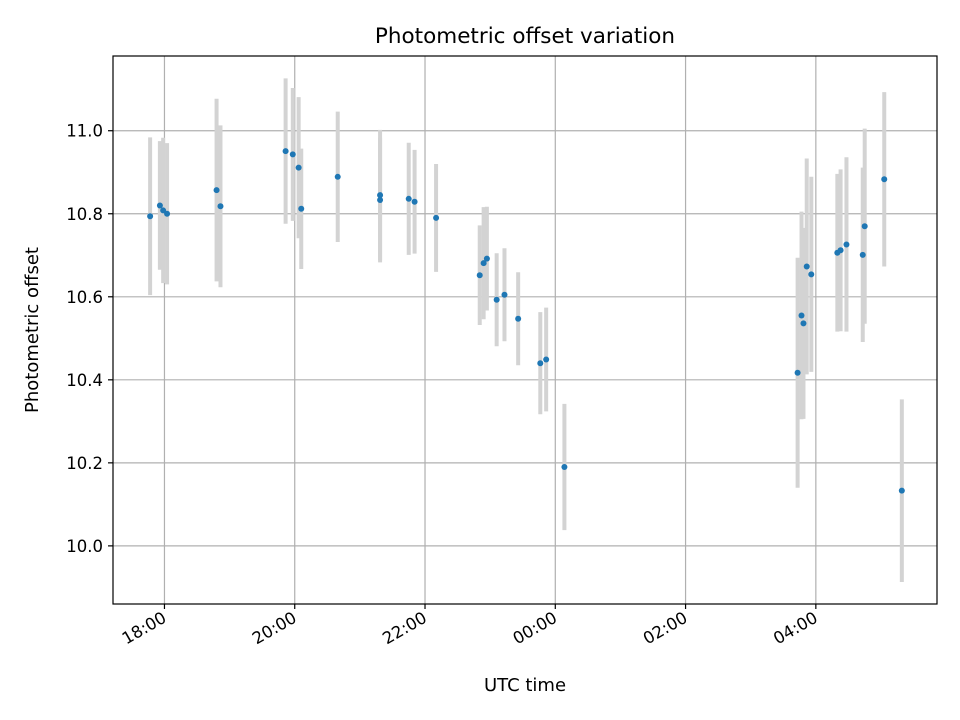  Describe the element at coordinates (84, 463) in the screenshot. I see `y-tick-label: 10.2` at that location.